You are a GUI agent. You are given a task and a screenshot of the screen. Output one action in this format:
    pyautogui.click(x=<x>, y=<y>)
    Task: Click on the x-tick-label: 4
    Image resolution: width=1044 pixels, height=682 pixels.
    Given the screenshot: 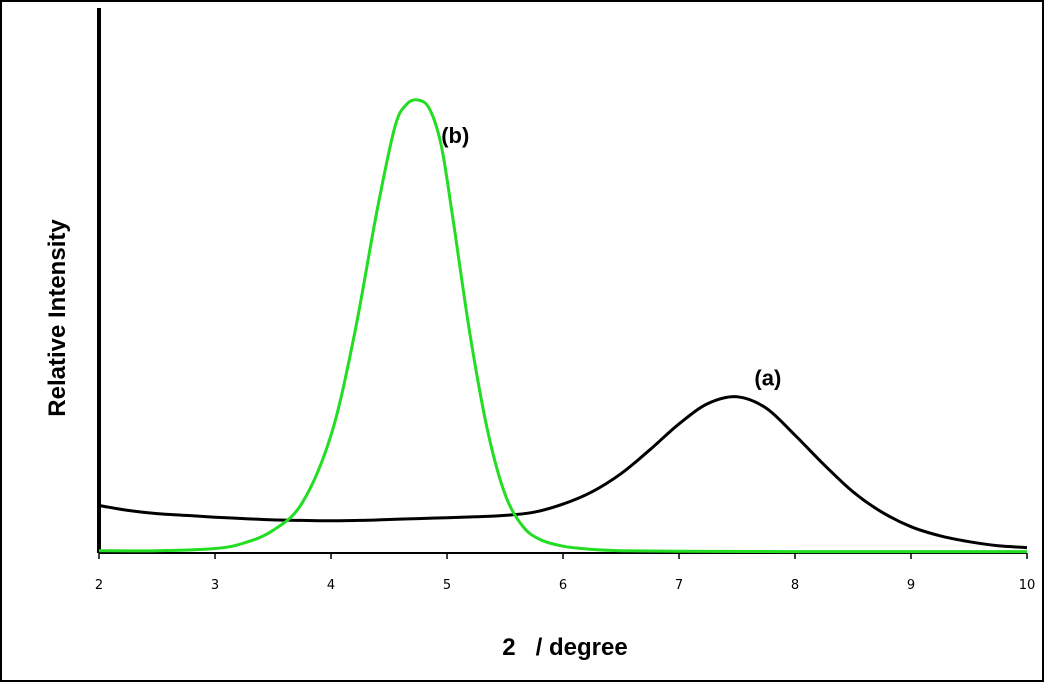 What is the action you would take?
    pyautogui.click(x=331, y=585)
    